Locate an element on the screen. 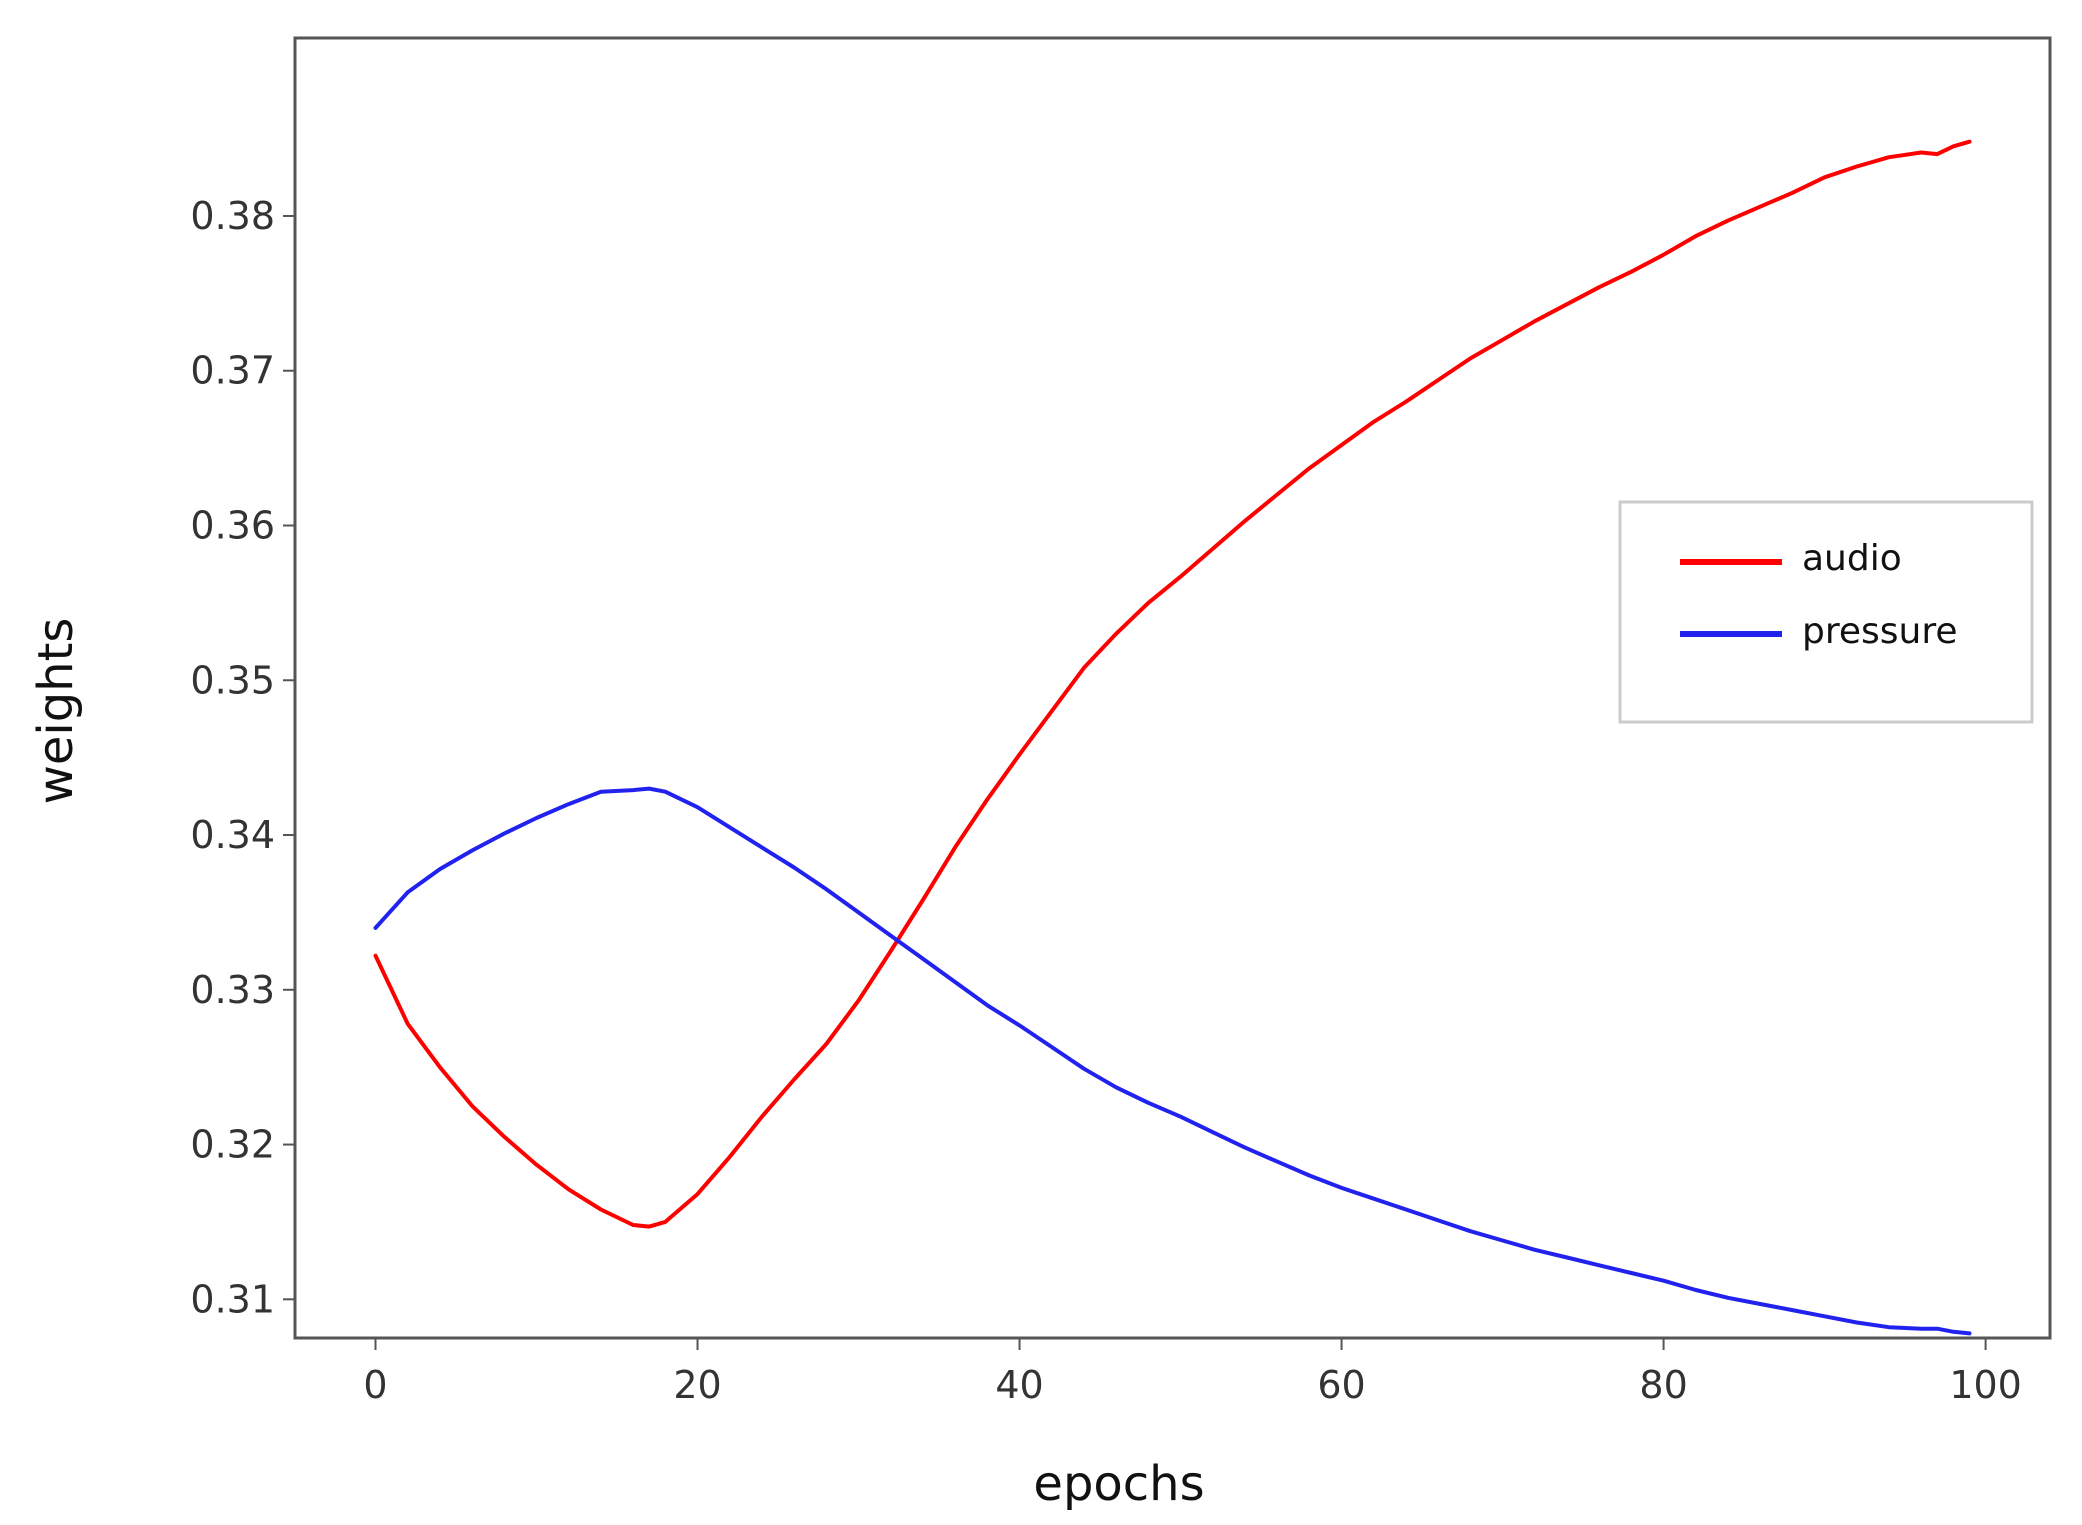 The image size is (2082, 1525). y-axis-title: weights is located at coordinates (56, 711).